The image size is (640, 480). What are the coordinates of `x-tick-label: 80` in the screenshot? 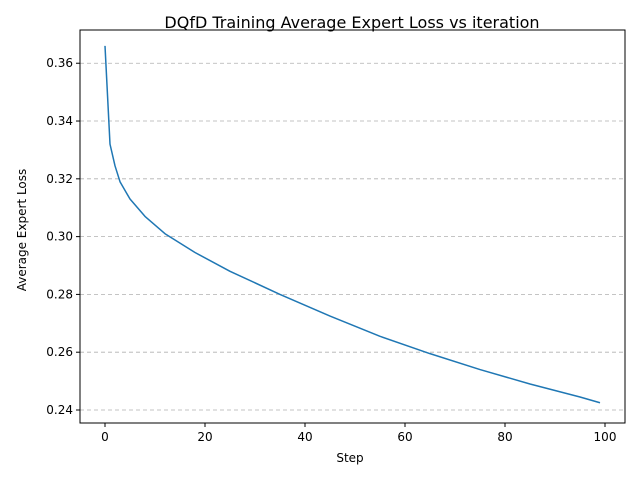 It's located at (504, 437).